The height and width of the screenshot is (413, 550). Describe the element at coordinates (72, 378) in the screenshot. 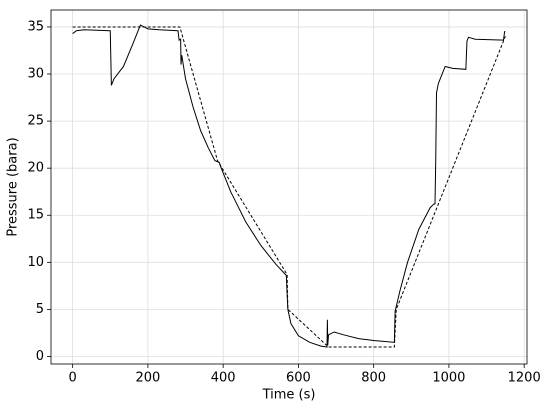

I see `x-tick-label: 0` at that location.